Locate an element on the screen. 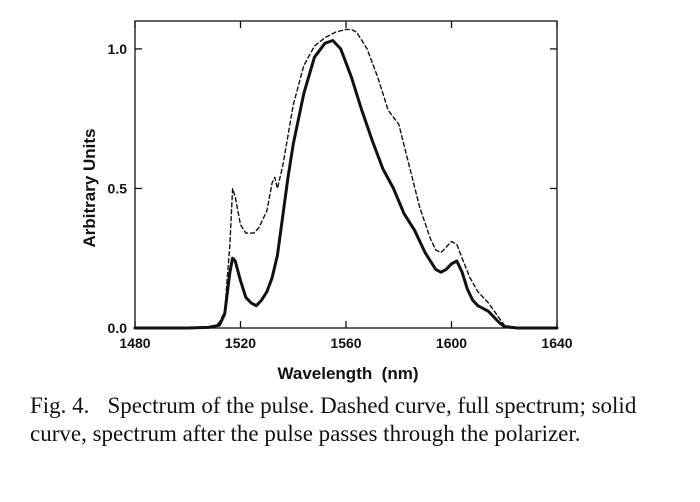 The image size is (700, 502). y-tick-label: 0.0 is located at coordinates (118, 328).